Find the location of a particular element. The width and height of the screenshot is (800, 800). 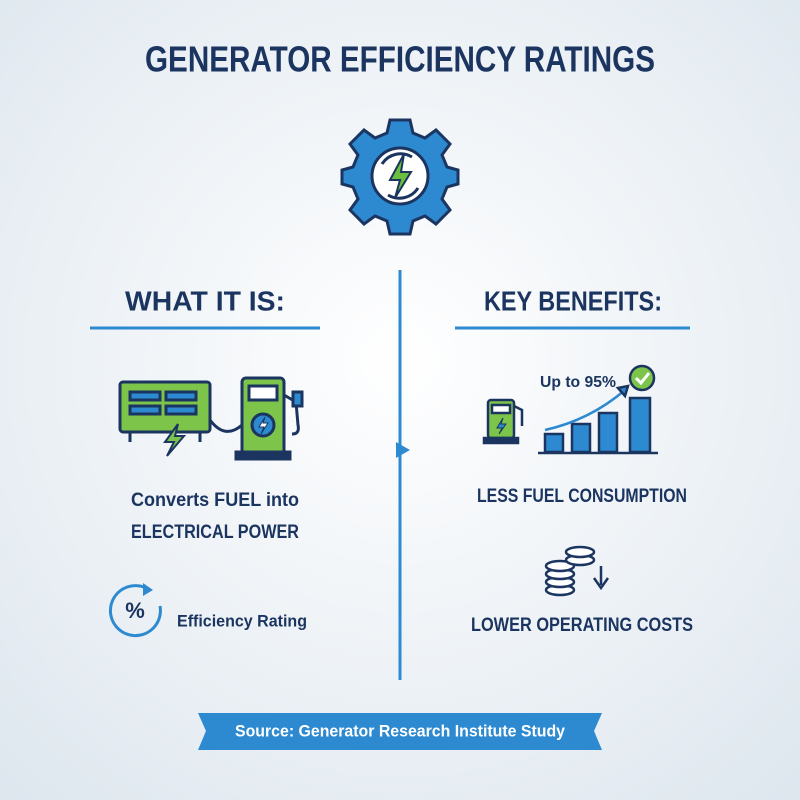

savings-chart-icon is located at coordinates (570, 409).